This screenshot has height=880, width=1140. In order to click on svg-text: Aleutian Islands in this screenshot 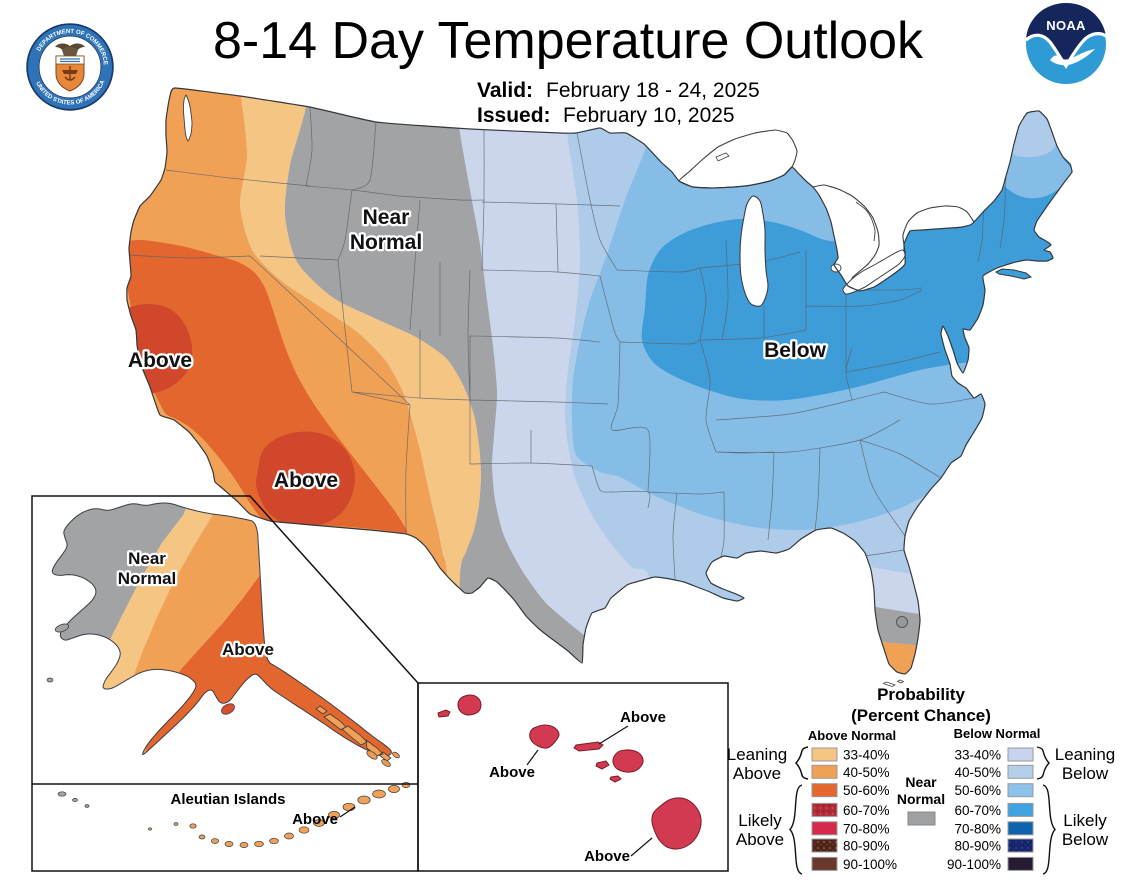, I will do `click(227, 799)`.